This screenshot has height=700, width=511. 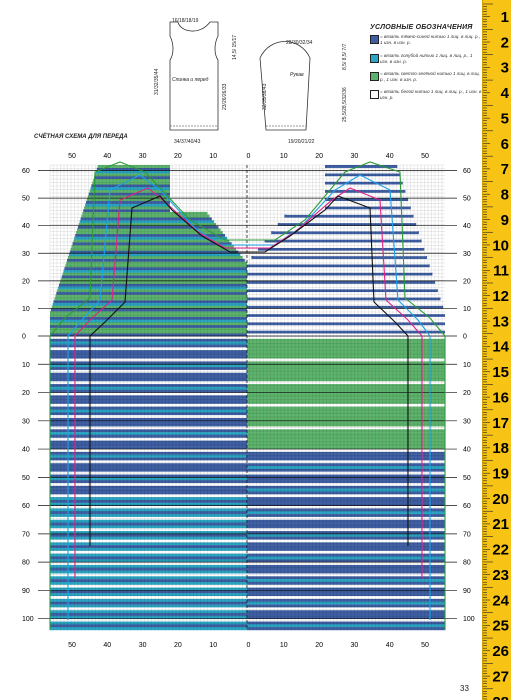 What do you see at coordinates (505, 68) in the screenshot?
I see `ruler-number: 3` at bounding box center [505, 68].